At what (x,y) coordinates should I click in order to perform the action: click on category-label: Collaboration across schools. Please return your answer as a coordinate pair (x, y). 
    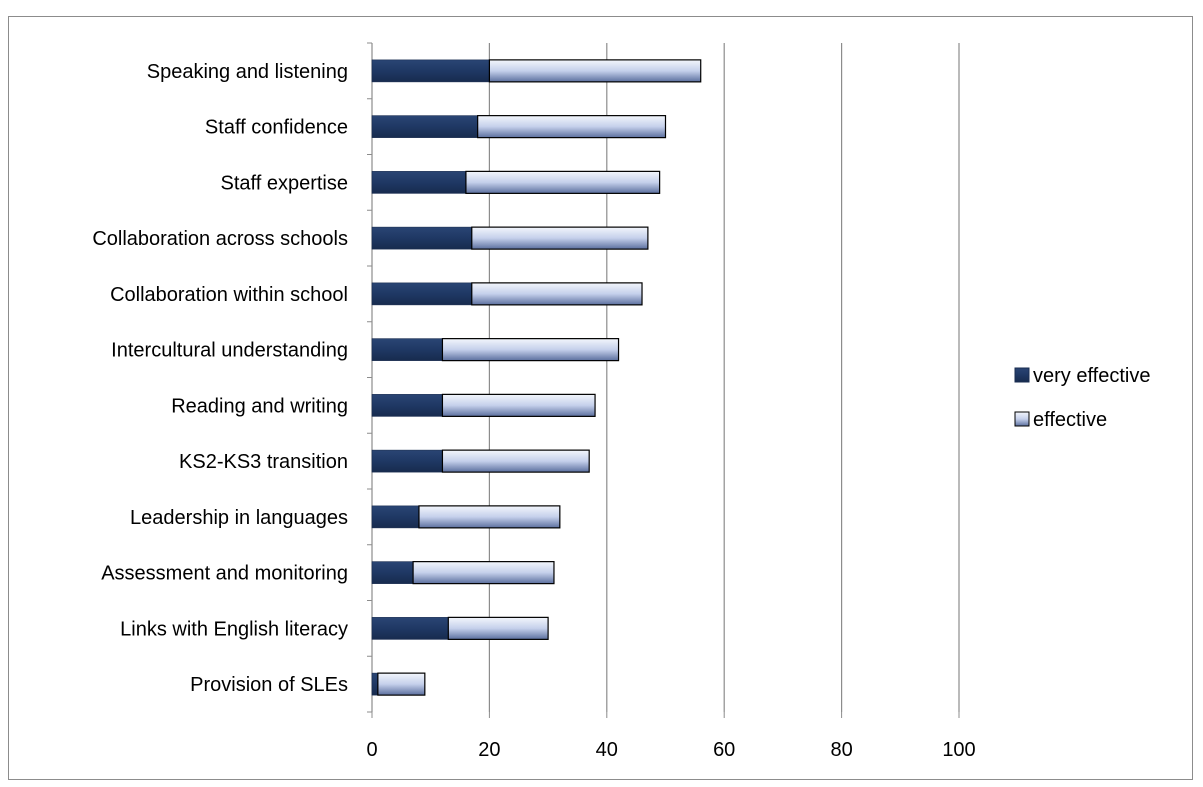
    Looking at the image, I should click on (220, 239).